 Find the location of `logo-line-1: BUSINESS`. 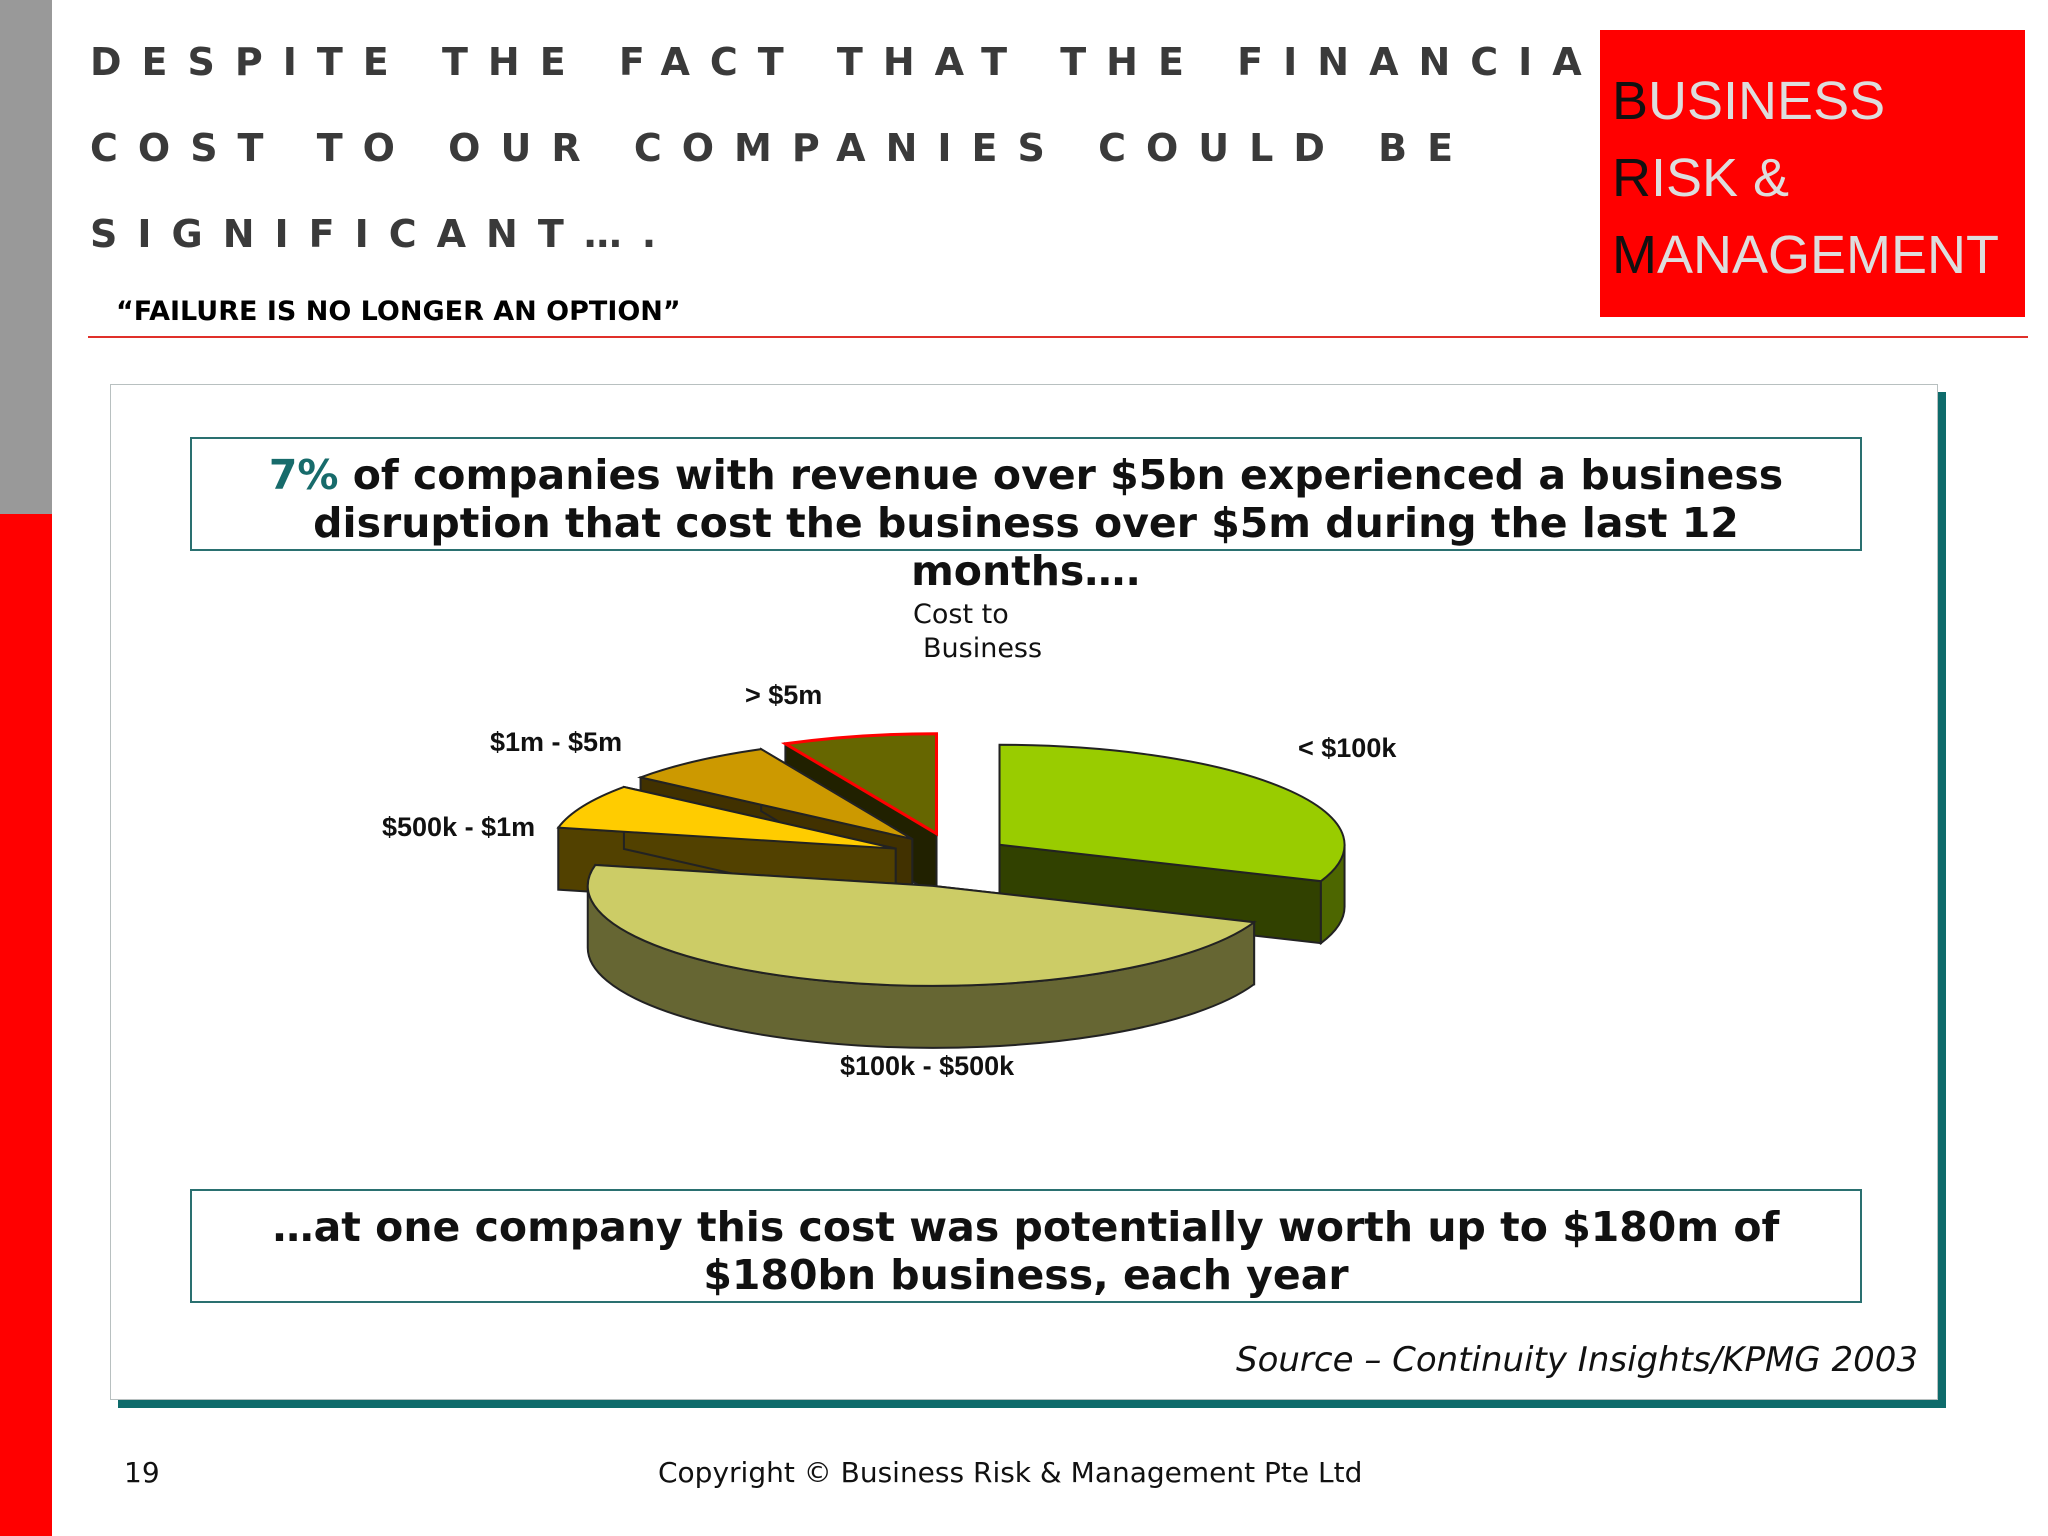

logo-line-1: BUSINESS is located at coordinates (1748, 101).